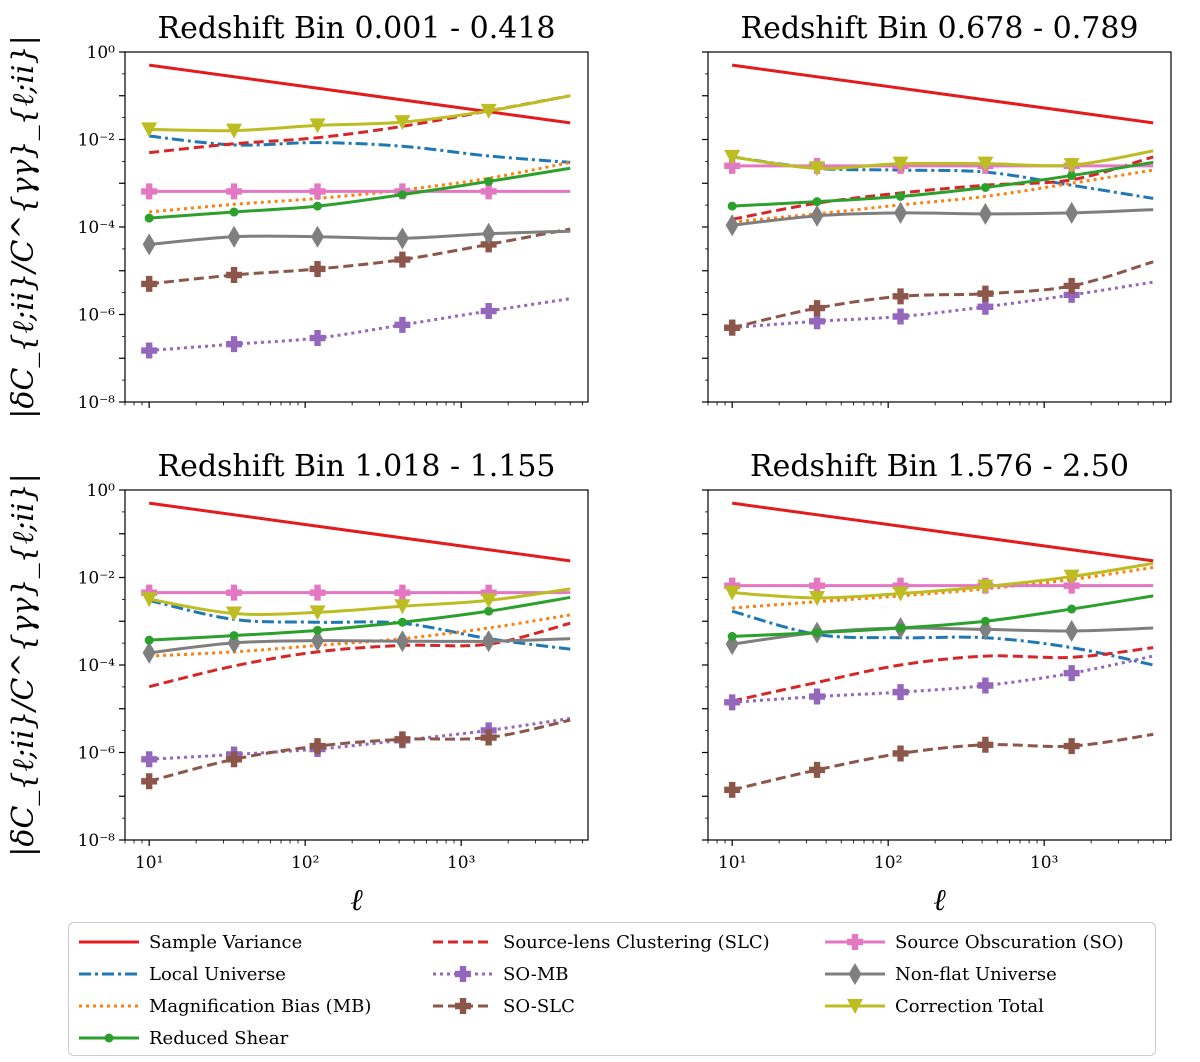 The height and width of the screenshot is (1062, 1200). What do you see at coordinates (226, 942) in the screenshot?
I see `legend-label: Sample Variance` at bounding box center [226, 942].